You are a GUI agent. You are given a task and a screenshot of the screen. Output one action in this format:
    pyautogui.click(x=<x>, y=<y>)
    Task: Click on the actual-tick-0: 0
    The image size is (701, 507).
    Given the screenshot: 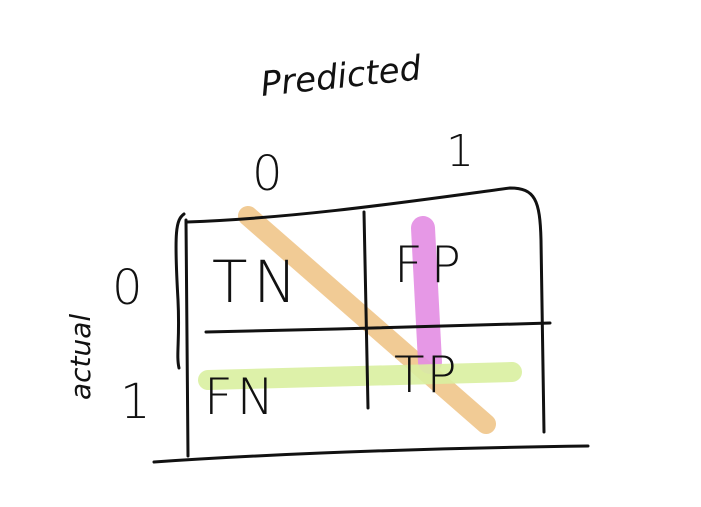 What is the action you would take?
    pyautogui.click(x=127, y=288)
    